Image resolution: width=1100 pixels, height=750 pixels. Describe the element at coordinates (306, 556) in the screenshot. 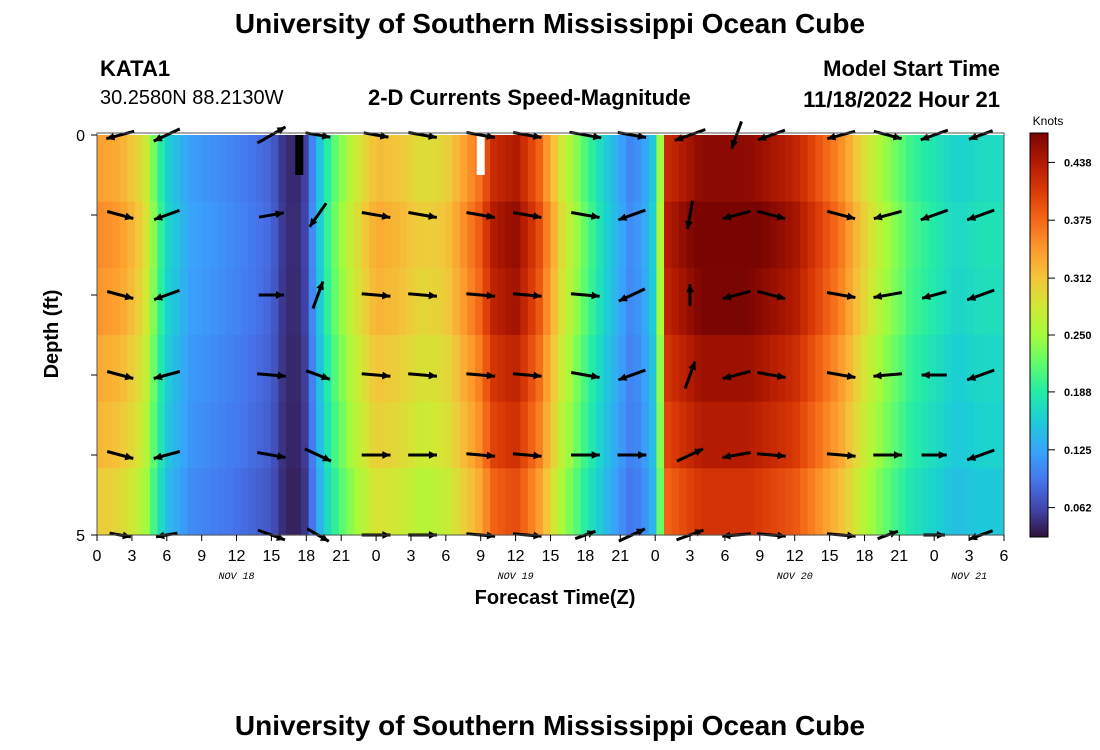

I see `x-tick-label: 18` at that location.